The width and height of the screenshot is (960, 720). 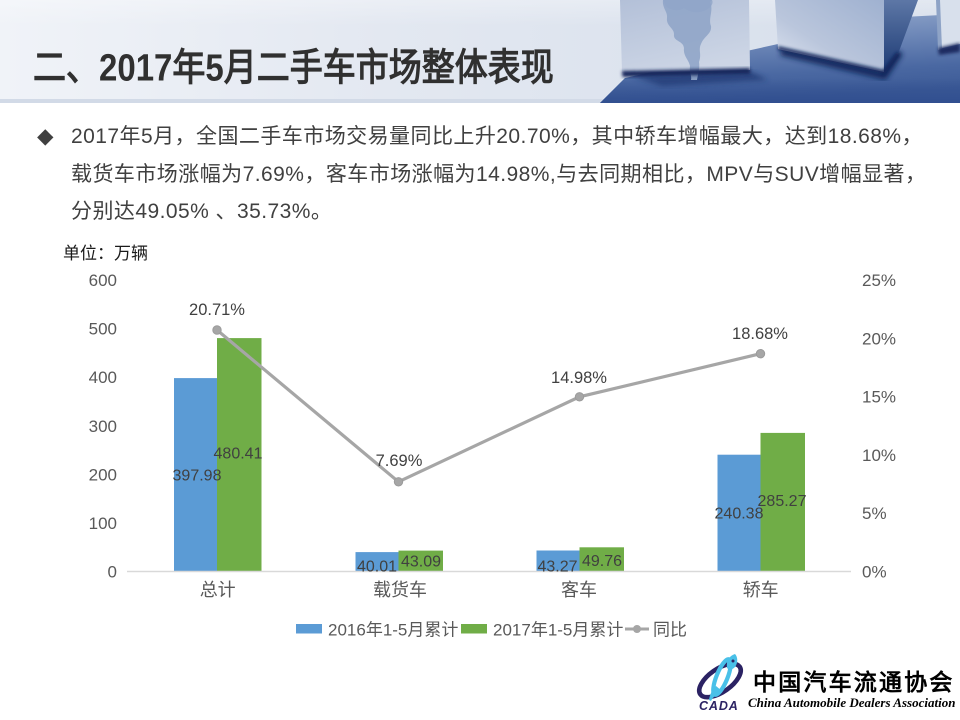 What do you see at coordinates (879, 280) in the screenshot?
I see `svg-text: 25%` at bounding box center [879, 280].